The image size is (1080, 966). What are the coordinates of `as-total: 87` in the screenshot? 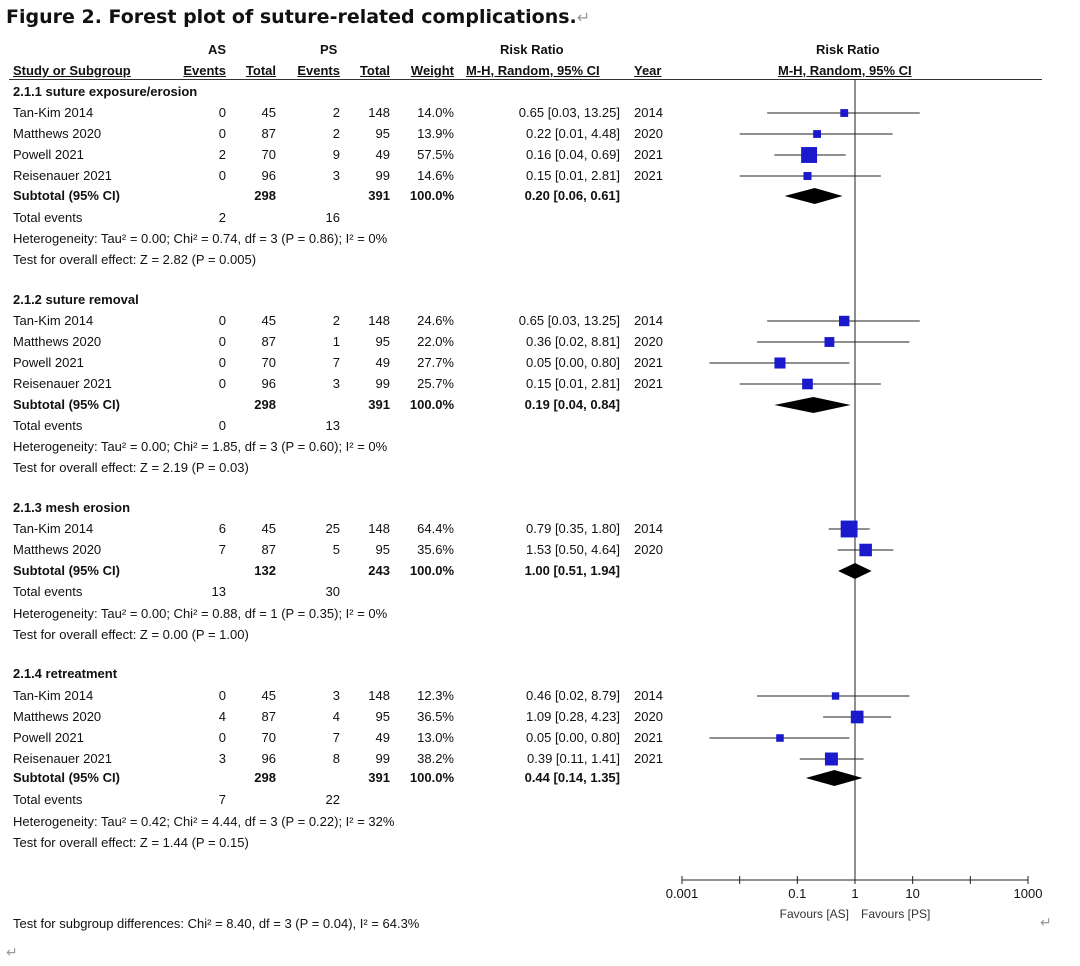 It's located at (268, 133).